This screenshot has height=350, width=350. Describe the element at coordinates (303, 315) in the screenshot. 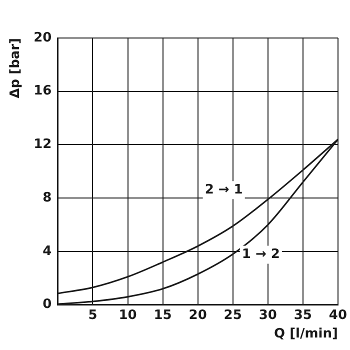

I see `x-tick-label: 35` at that location.